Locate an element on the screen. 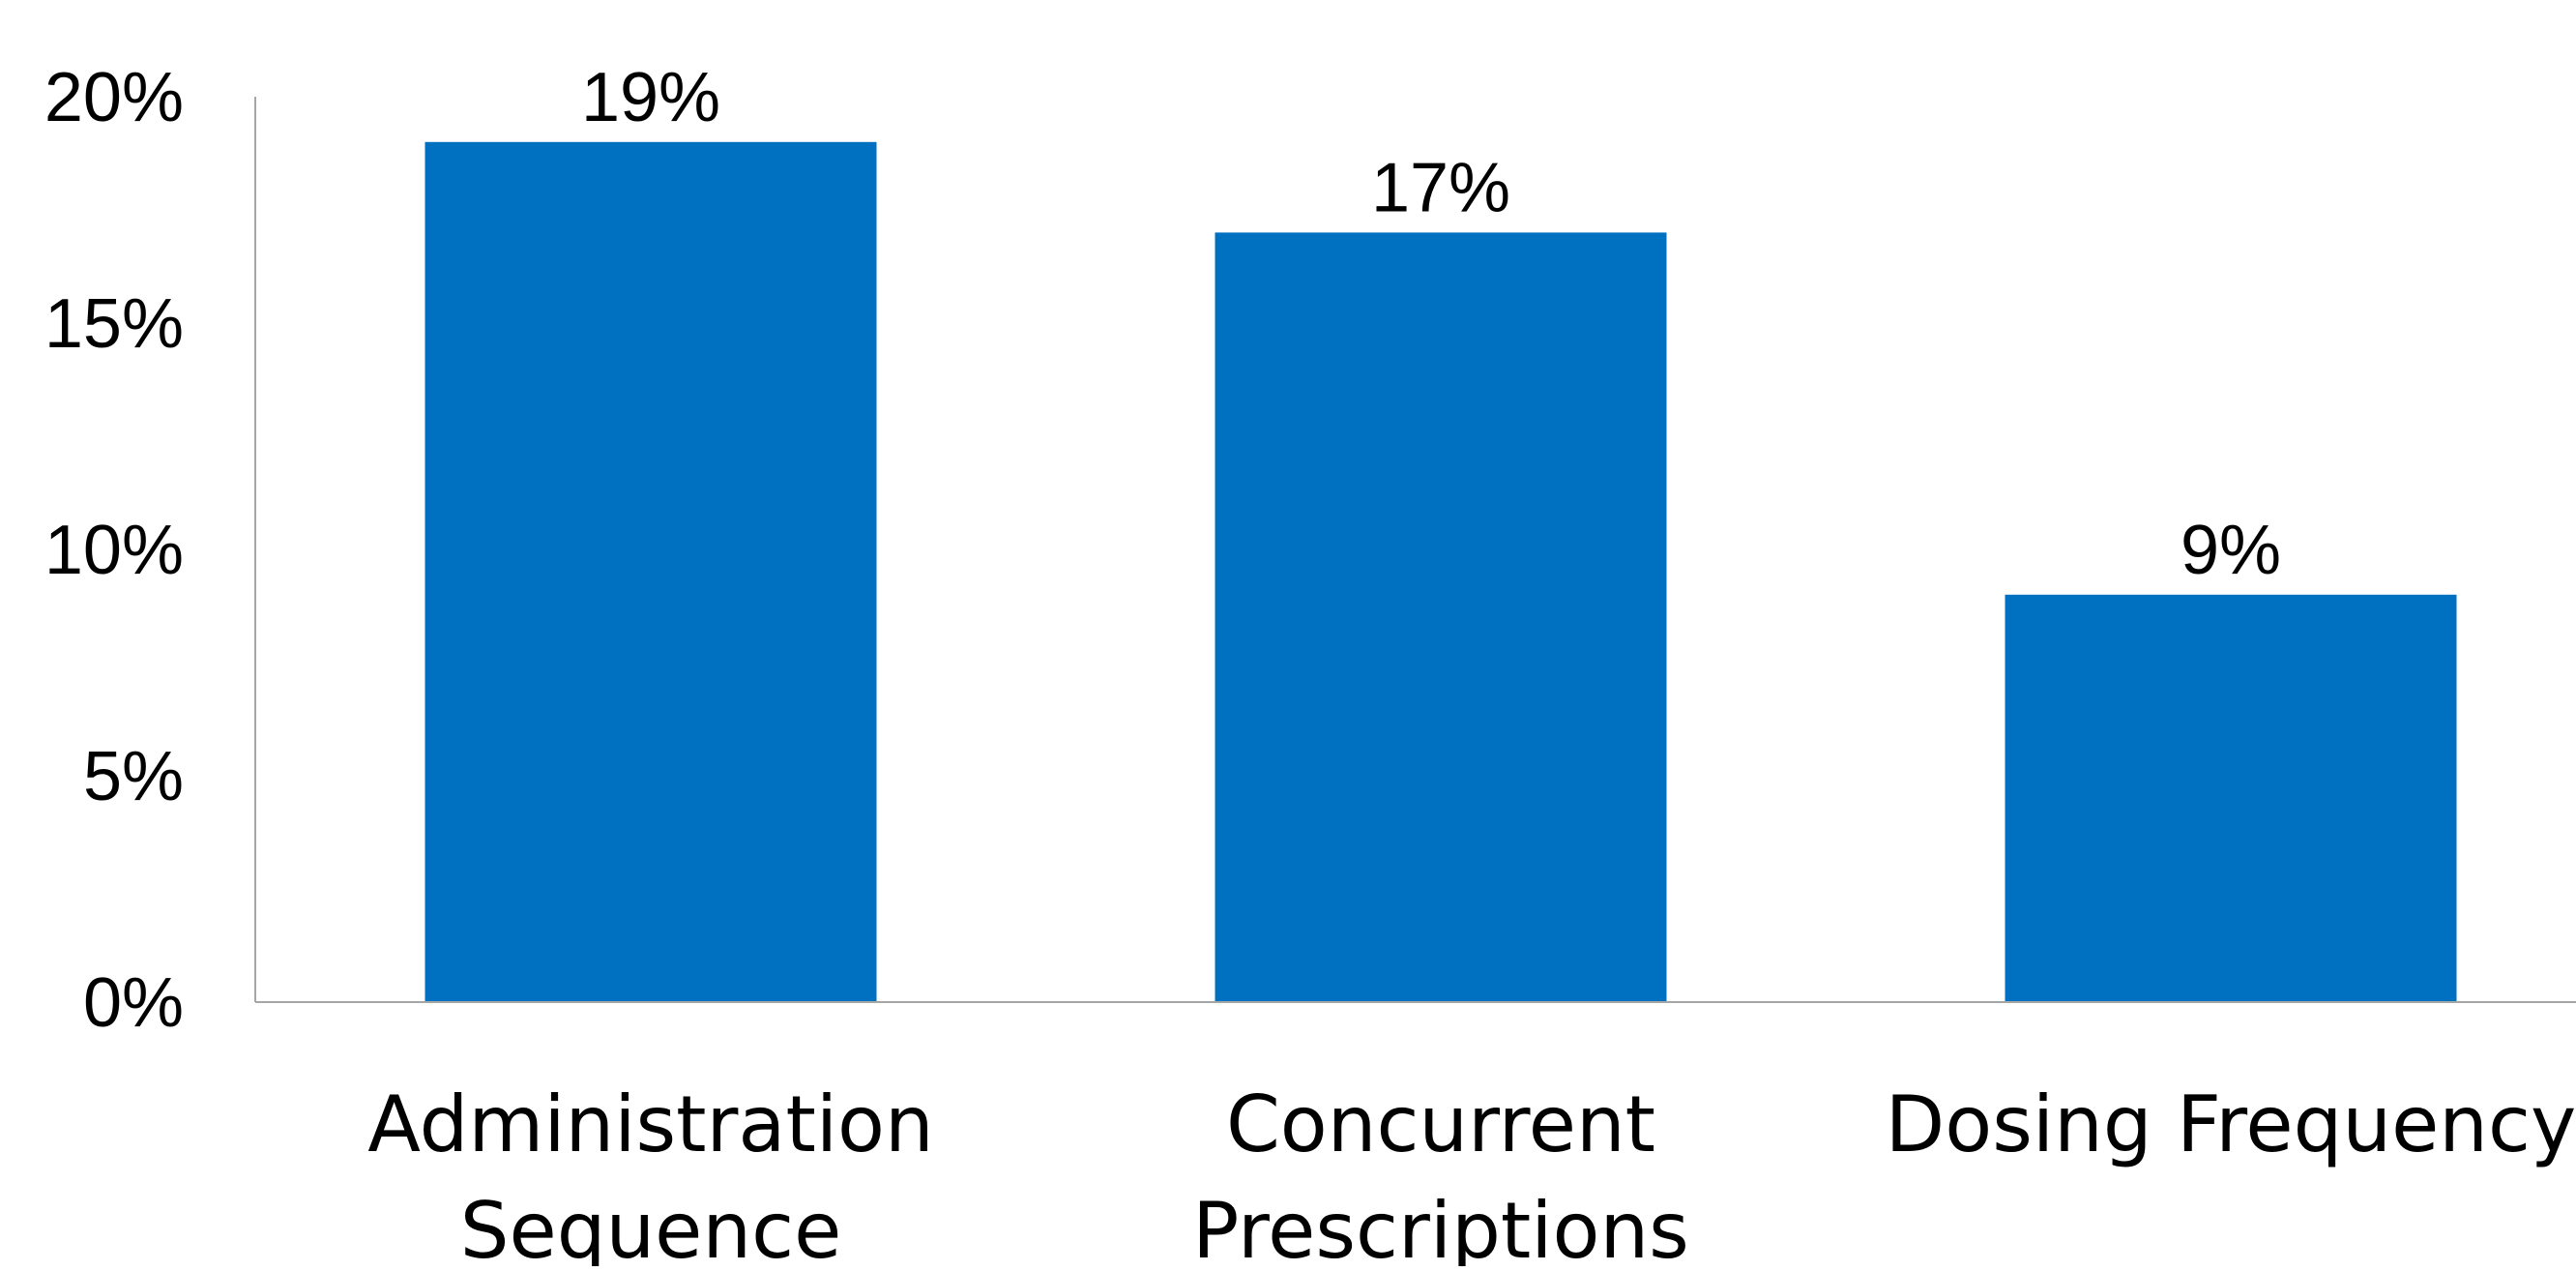 Image resolution: width=2576 pixels, height=1271 pixels. y-tick-label: 20% is located at coordinates (114, 98).